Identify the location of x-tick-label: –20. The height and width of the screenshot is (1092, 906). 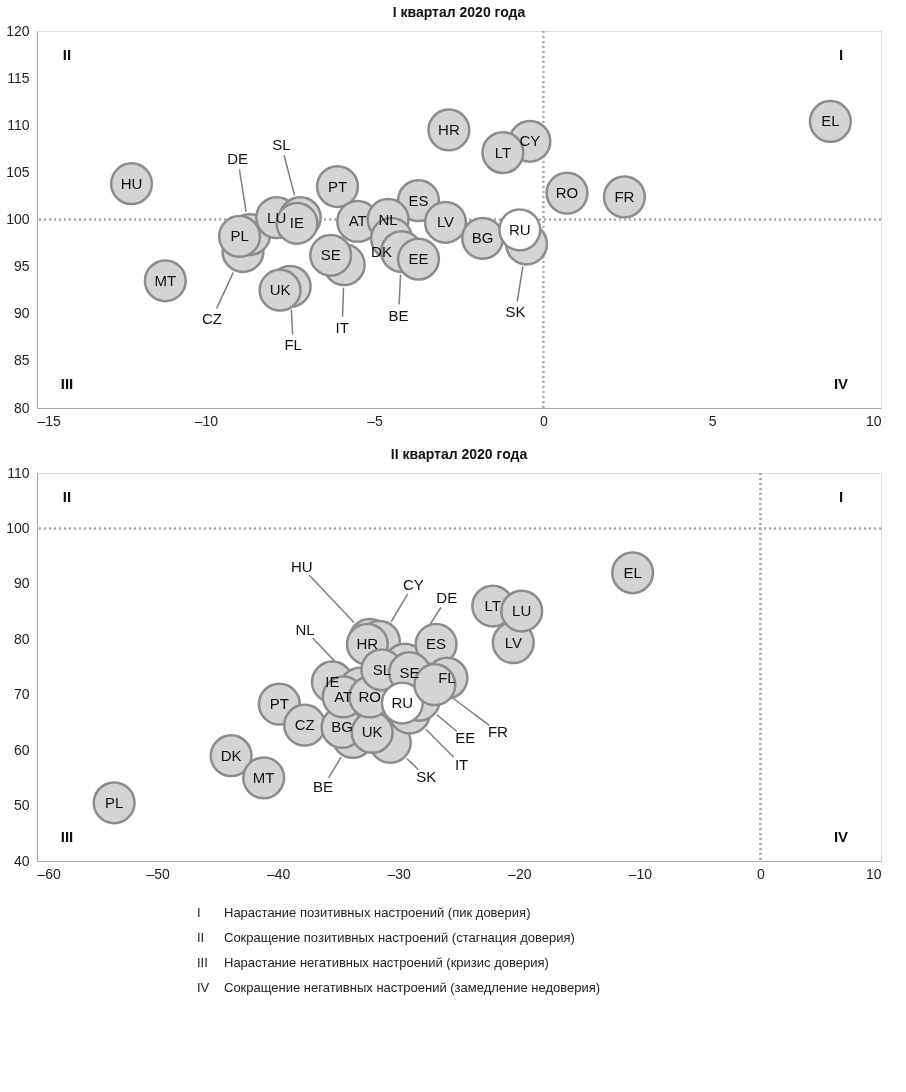
(520, 873).